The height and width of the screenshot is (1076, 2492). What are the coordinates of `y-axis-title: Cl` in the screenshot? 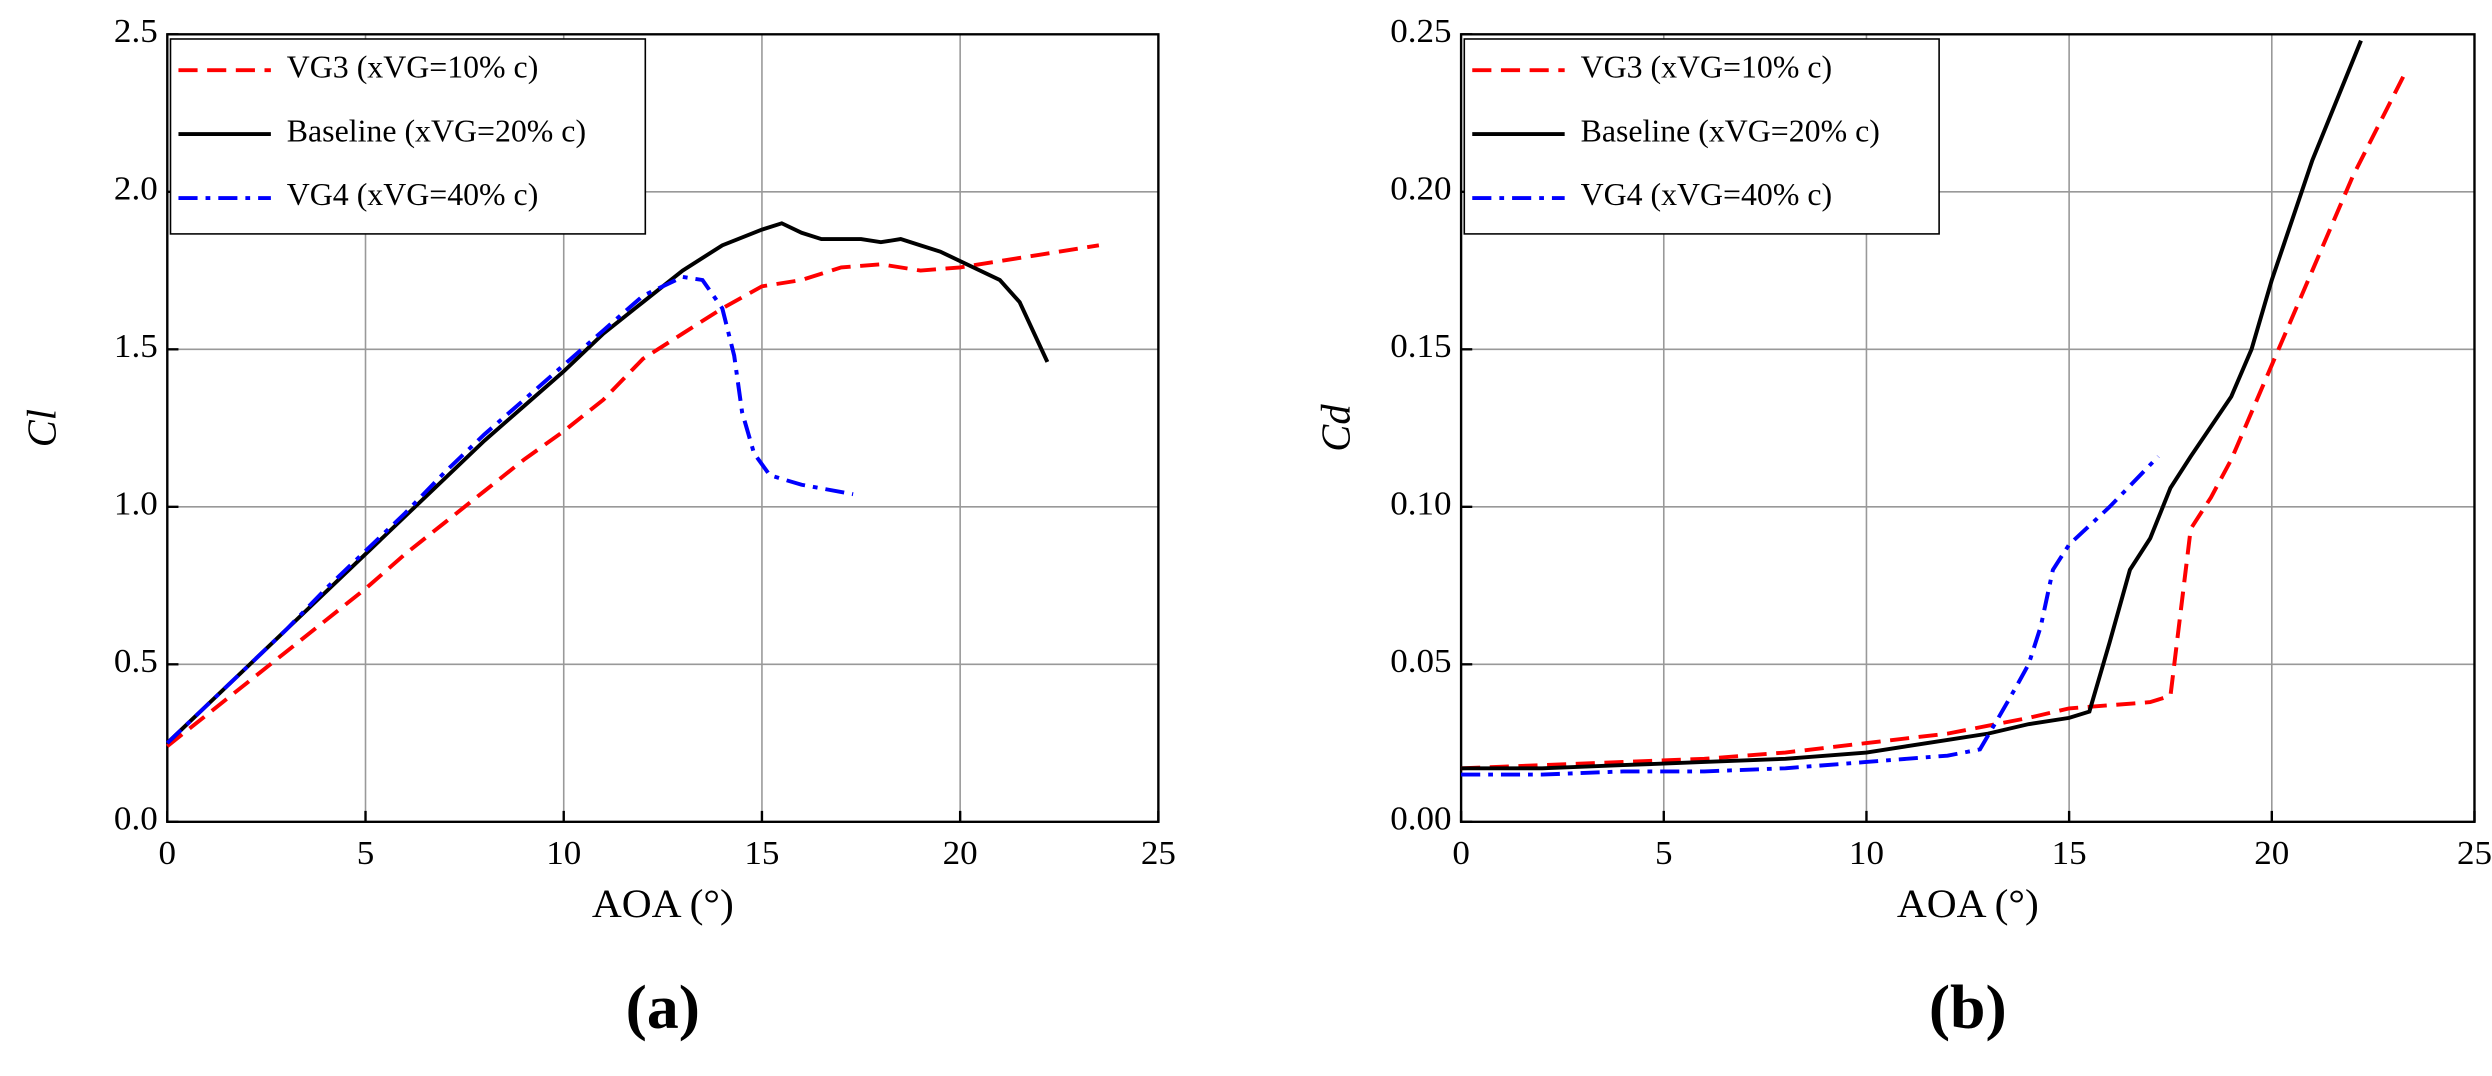 It's located at (41, 428).